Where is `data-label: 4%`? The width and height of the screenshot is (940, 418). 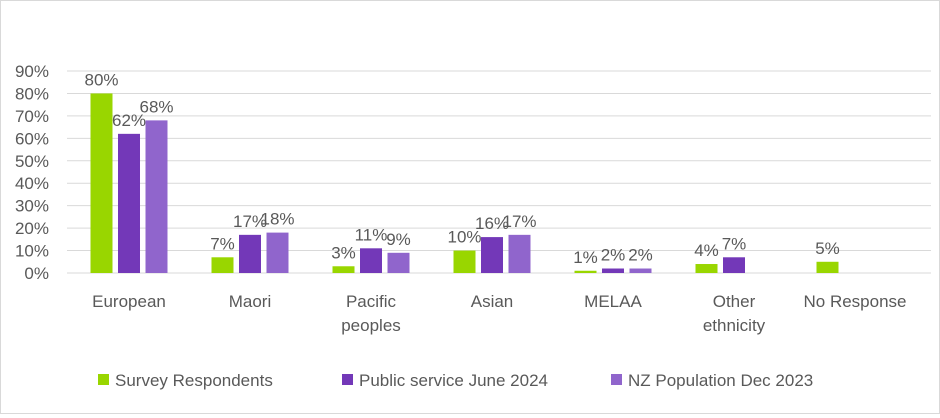 data-label: 4% is located at coordinates (706, 250).